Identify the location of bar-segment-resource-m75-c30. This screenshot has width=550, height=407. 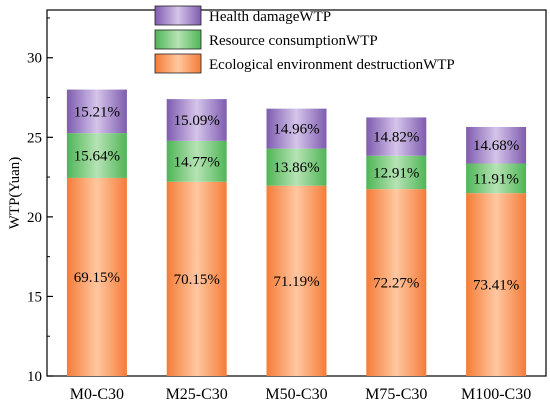
(396, 172).